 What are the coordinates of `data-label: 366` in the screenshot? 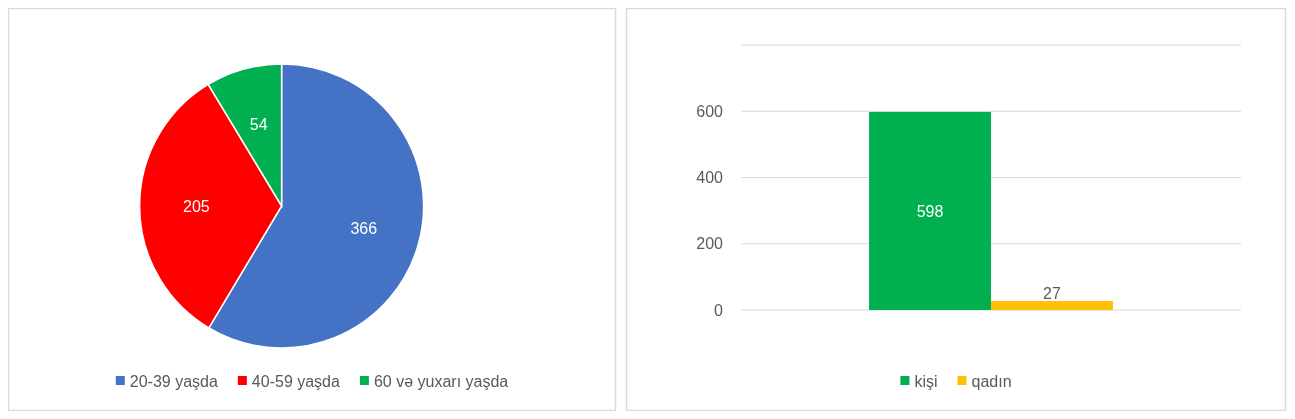 It's located at (364, 229).